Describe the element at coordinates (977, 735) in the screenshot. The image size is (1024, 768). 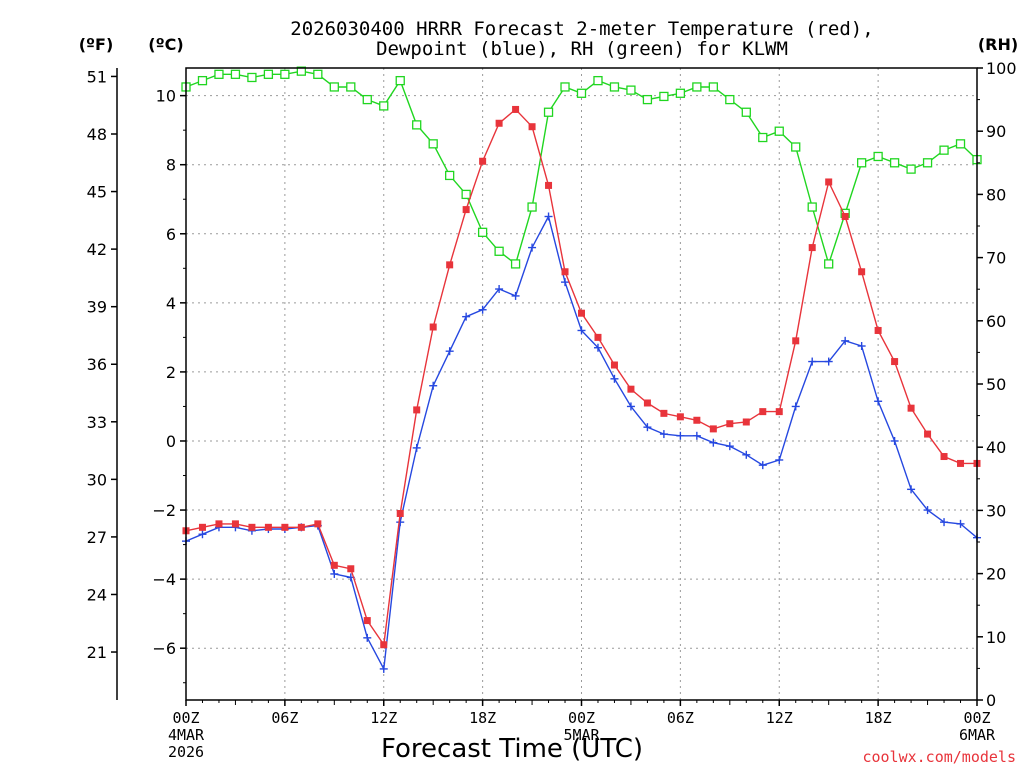
I see `x-date-label: 6MAR` at that location.